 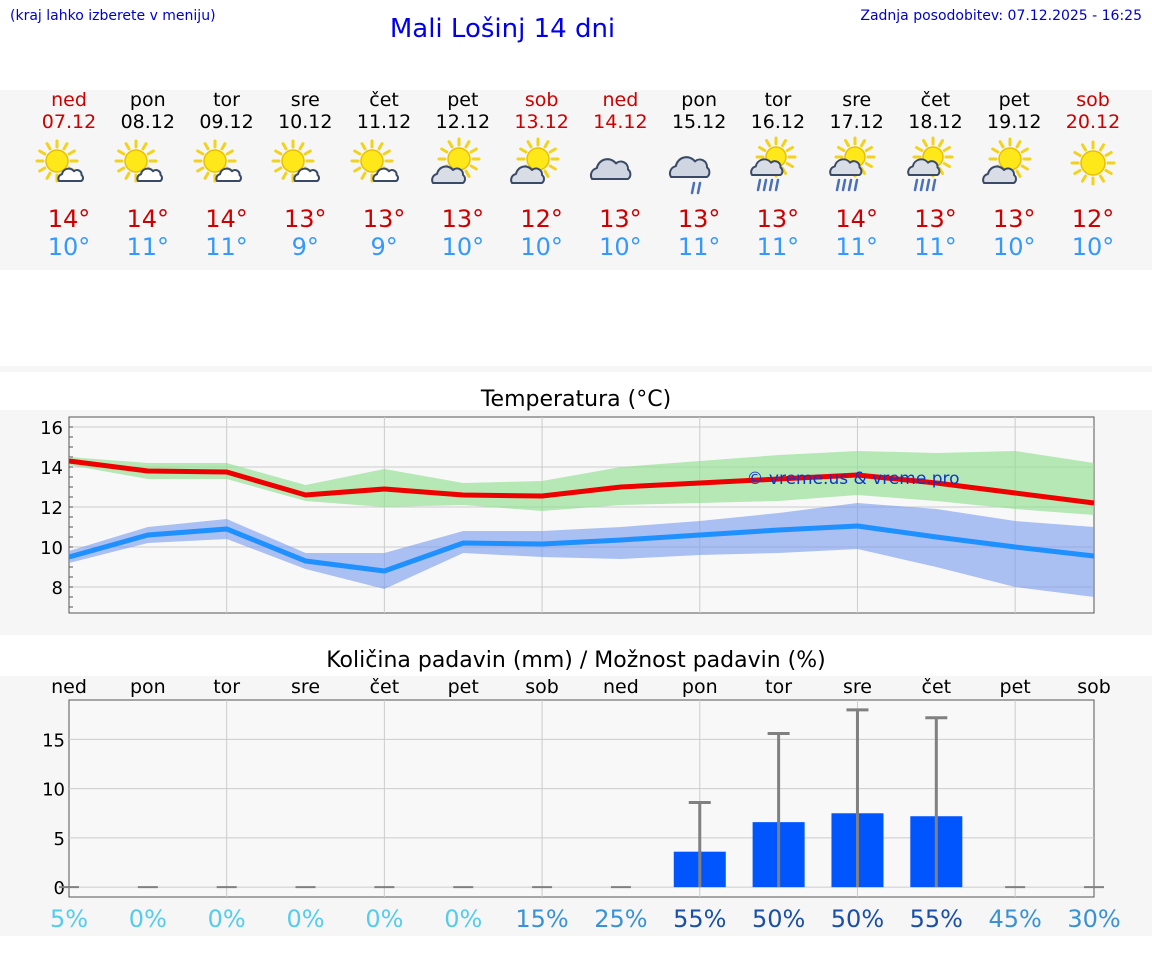 I want to click on day-date: 10.12, so click(x=305, y=122).